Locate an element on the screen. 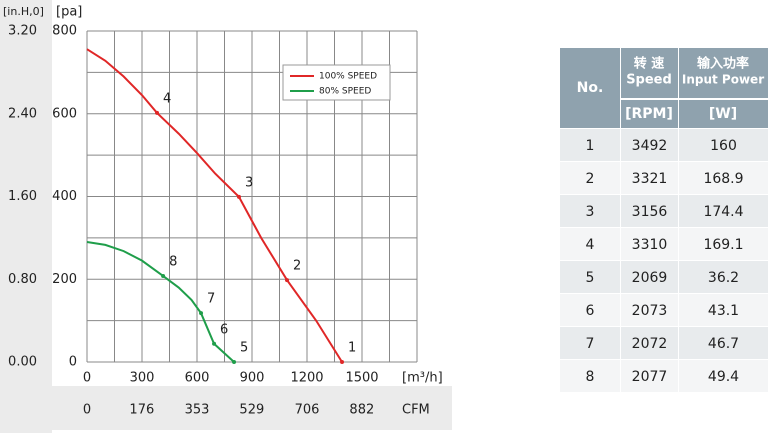 This screenshot has height=437, width=776. x2-tick-label: 706 is located at coordinates (307, 410).